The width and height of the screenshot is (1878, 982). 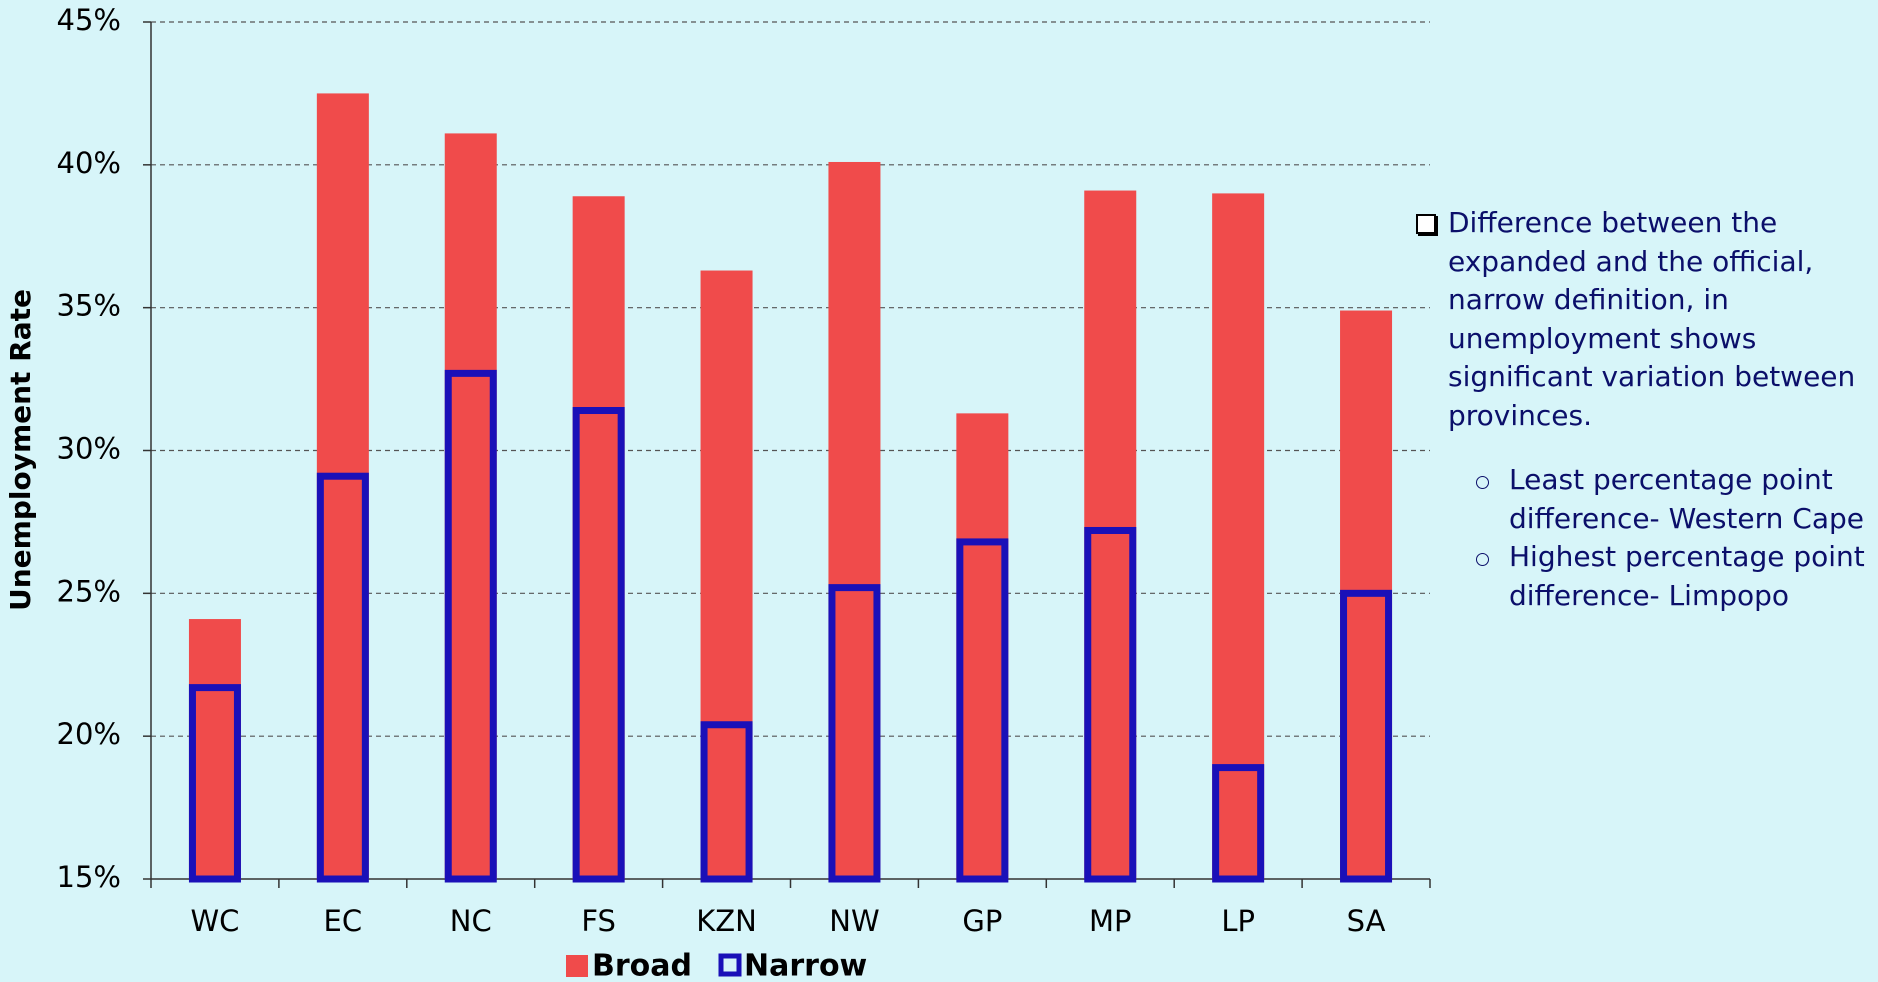 What do you see at coordinates (89, 20) in the screenshot?
I see `y-tick-label: 45%` at bounding box center [89, 20].